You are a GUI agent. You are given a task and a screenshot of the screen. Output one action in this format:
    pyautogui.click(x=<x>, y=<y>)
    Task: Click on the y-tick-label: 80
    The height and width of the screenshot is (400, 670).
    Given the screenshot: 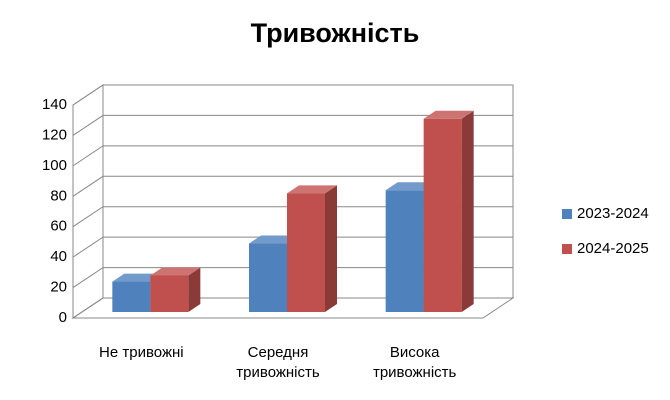 What is the action you would take?
    pyautogui.click(x=58, y=195)
    